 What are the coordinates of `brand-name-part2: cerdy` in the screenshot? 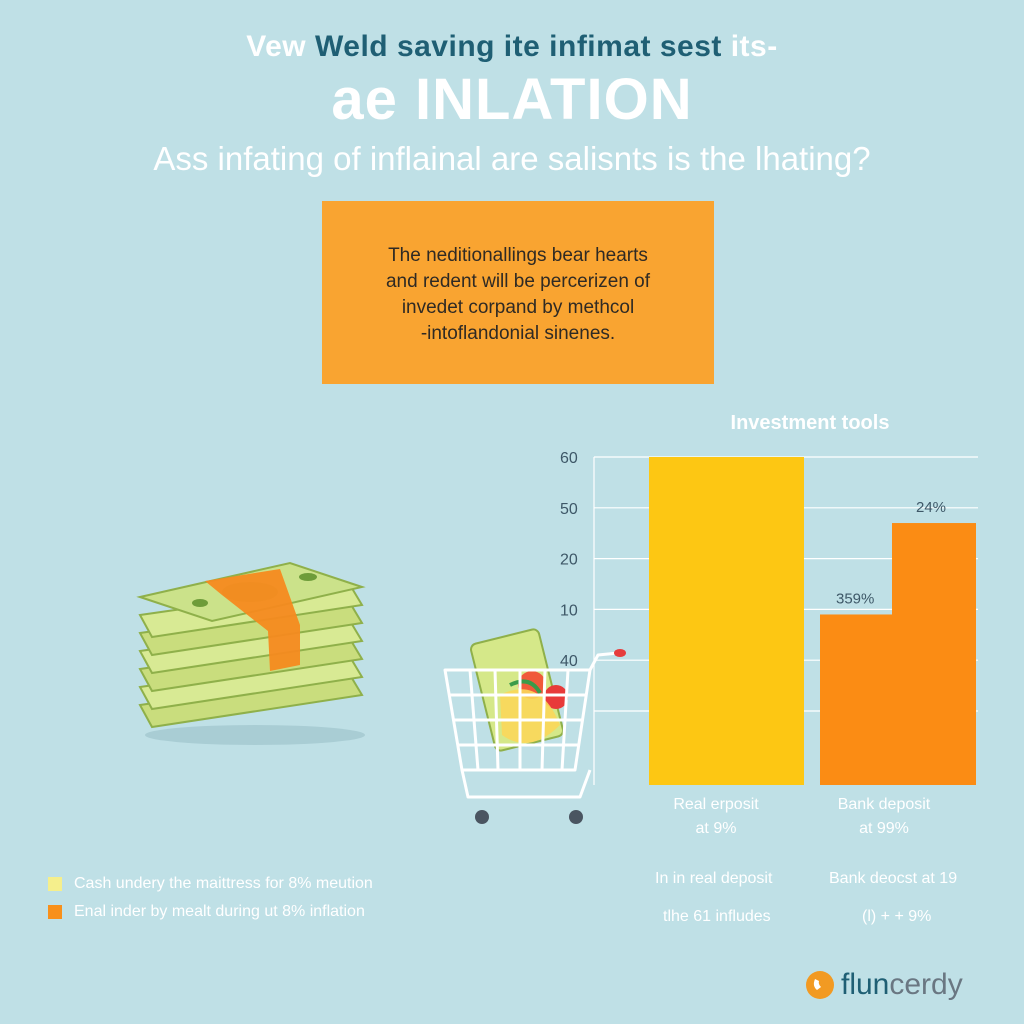 It's located at (926, 984).